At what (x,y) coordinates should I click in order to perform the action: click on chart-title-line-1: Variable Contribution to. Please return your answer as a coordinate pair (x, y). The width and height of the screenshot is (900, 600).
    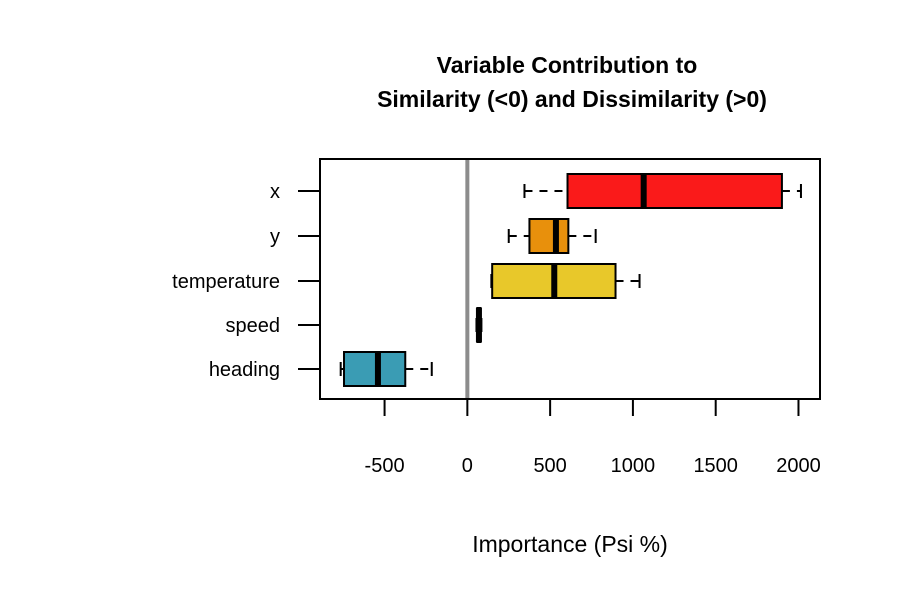
    Looking at the image, I should click on (567, 65).